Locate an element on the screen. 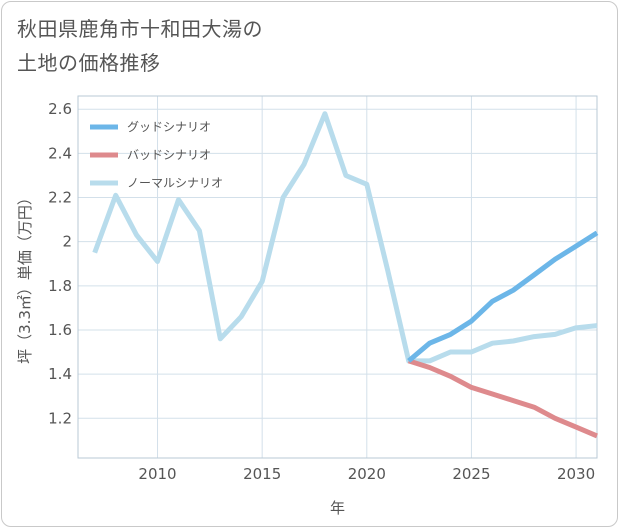 The height and width of the screenshot is (530, 621). y-axis-ticks: 1.2 1.4 1.6 1.8 2 2.2 2.4 2.6 is located at coordinates (60, 263).